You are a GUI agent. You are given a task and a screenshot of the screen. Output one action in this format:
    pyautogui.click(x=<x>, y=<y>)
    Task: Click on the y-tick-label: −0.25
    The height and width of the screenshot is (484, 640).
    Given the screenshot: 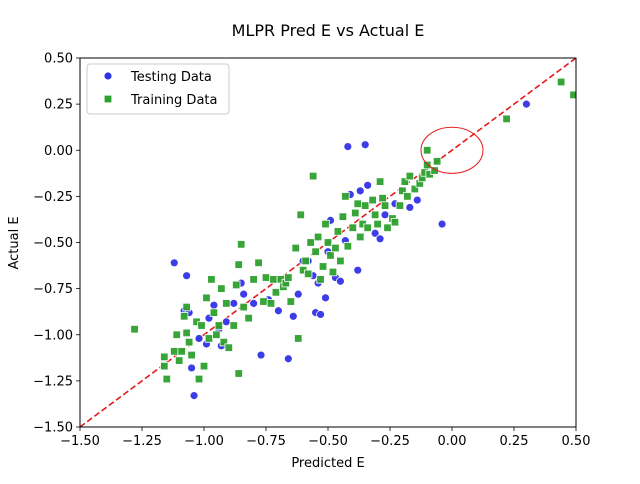 What is the action you would take?
    pyautogui.click(x=53, y=197)
    